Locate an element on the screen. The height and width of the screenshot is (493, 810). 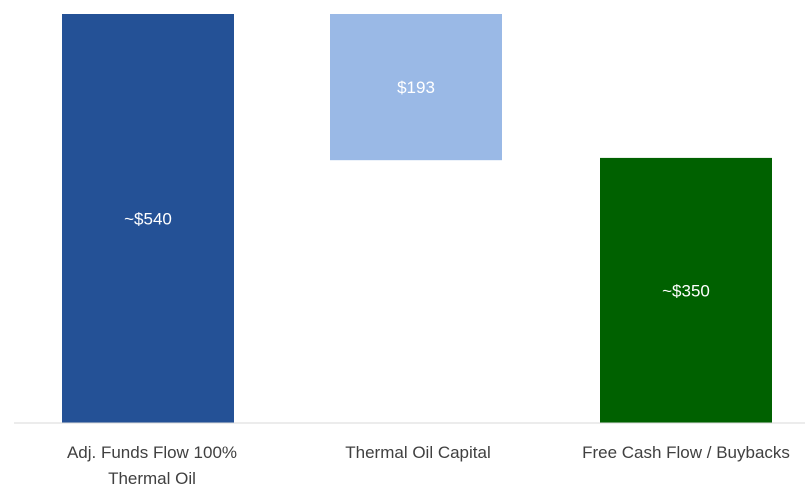
x-tick-label-adj-funds-flow: Adj. Funds Flow 100% Thermal Oil is located at coordinates (152, 465).